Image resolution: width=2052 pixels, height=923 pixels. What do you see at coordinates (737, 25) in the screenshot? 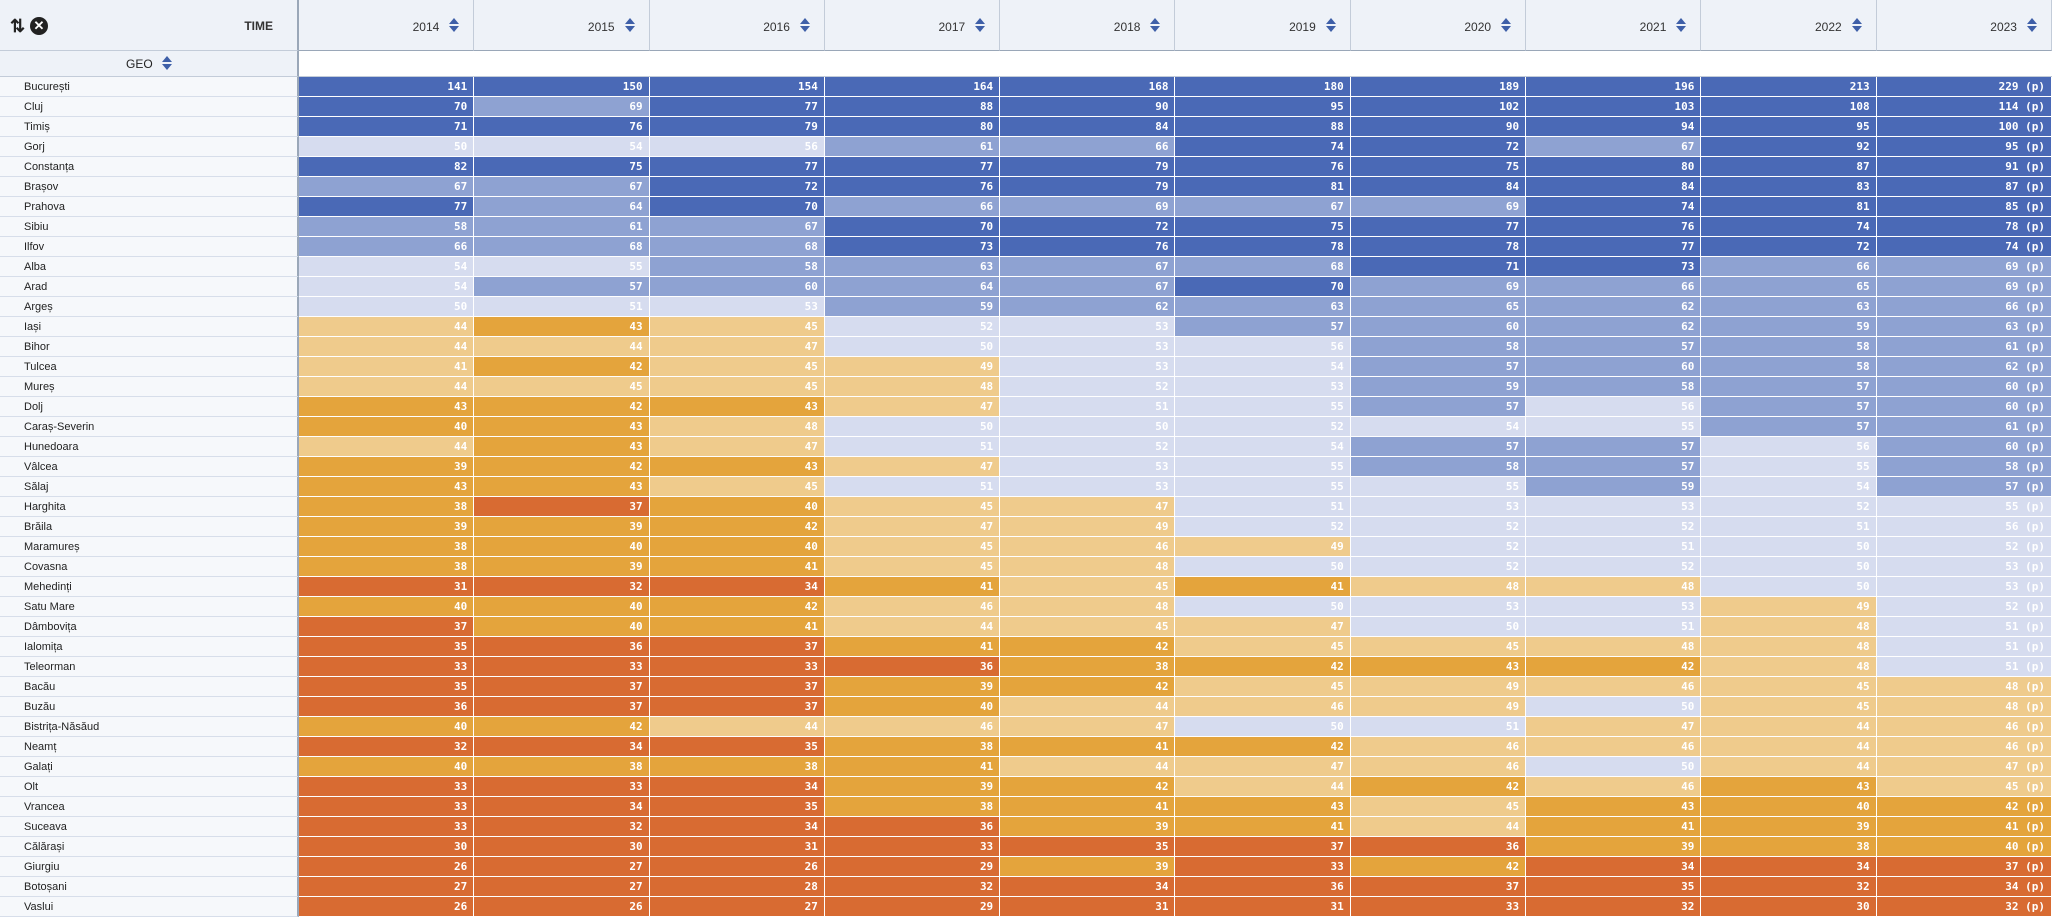
I see `column-header-2016: 2016` at bounding box center [737, 25].